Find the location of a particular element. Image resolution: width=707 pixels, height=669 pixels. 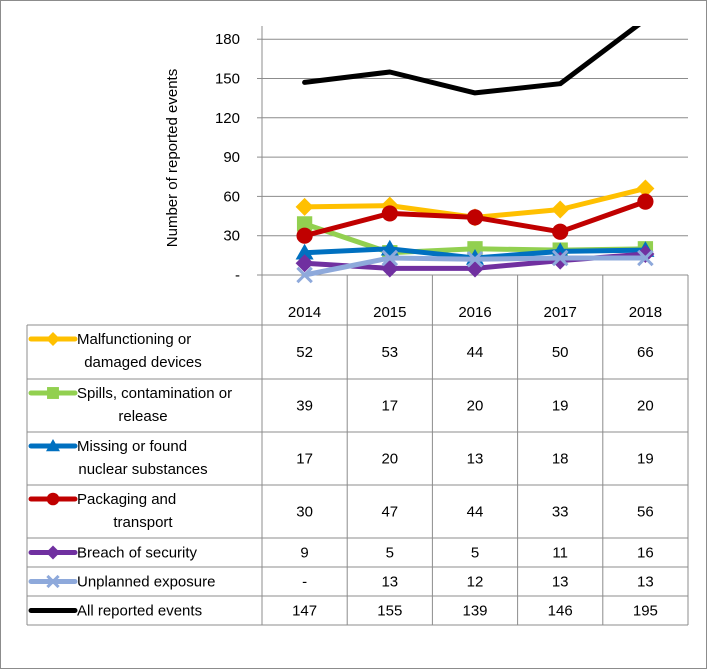

row-label: Malfunctioning or is located at coordinates (134, 339).